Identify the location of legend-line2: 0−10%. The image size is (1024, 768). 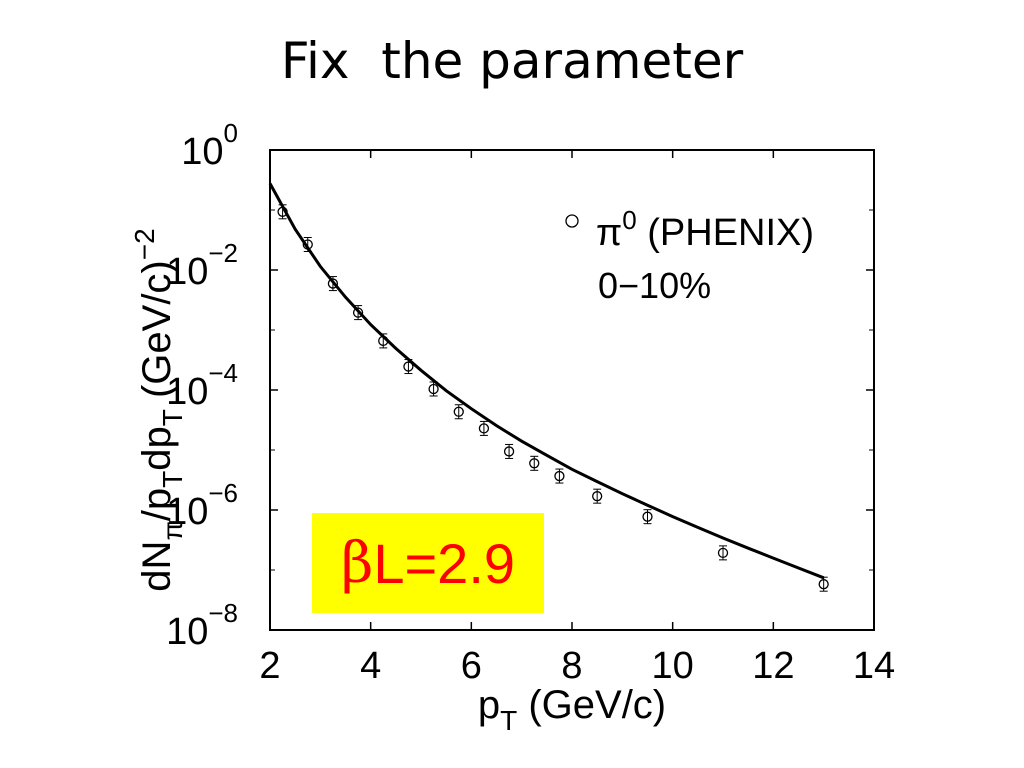
(654, 285).